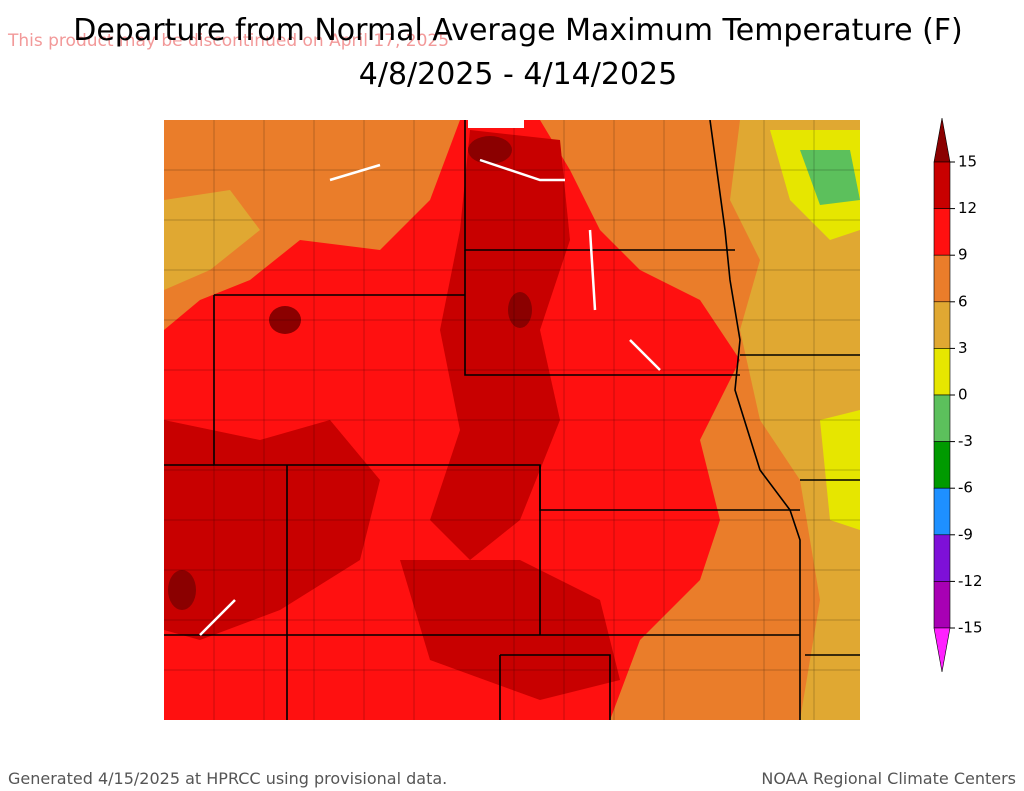  I want to click on colorbar-tick-label: -9, so click(965, 534).